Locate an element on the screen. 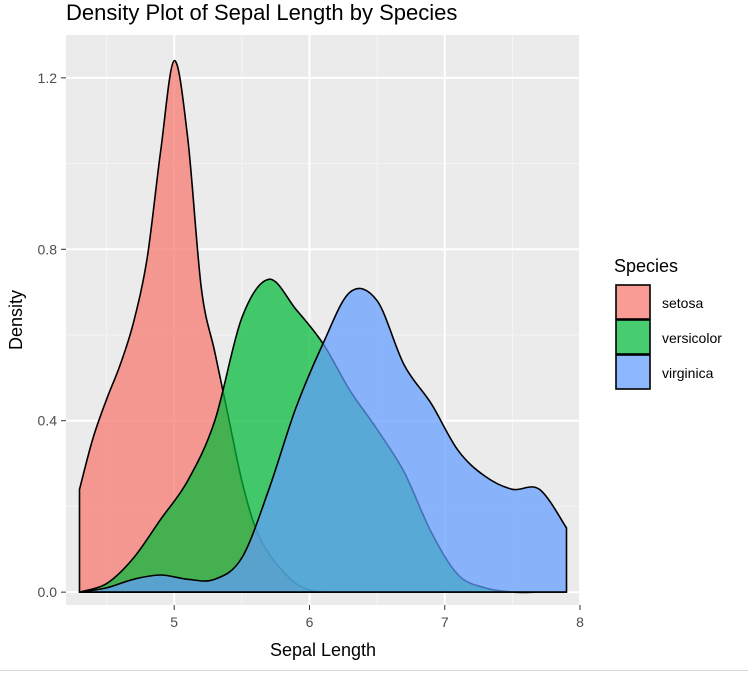 The height and width of the screenshot is (673, 748). legend-title: Species is located at coordinates (646, 266).